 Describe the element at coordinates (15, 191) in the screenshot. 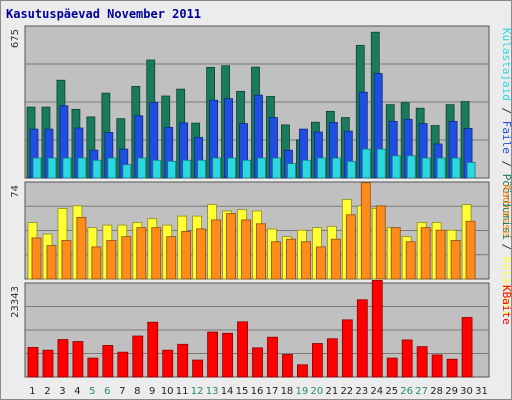

I see `panel-2-ymax-label: 74` at that location.